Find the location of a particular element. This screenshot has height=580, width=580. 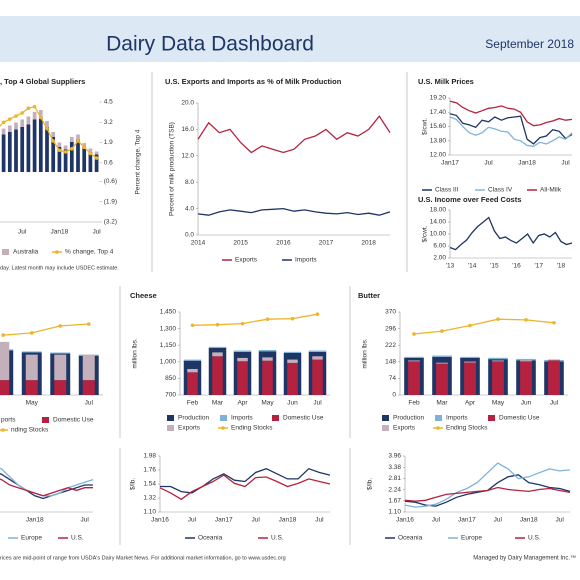

y-tick-label: 13.80 is located at coordinates (438, 140).